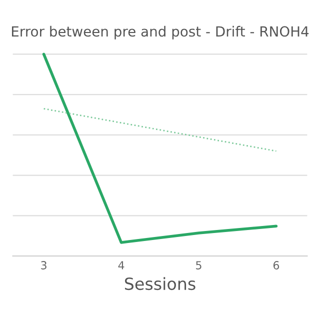 The image size is (320, 320). I want to click on x-tick-label: 6, so click(276, 265).